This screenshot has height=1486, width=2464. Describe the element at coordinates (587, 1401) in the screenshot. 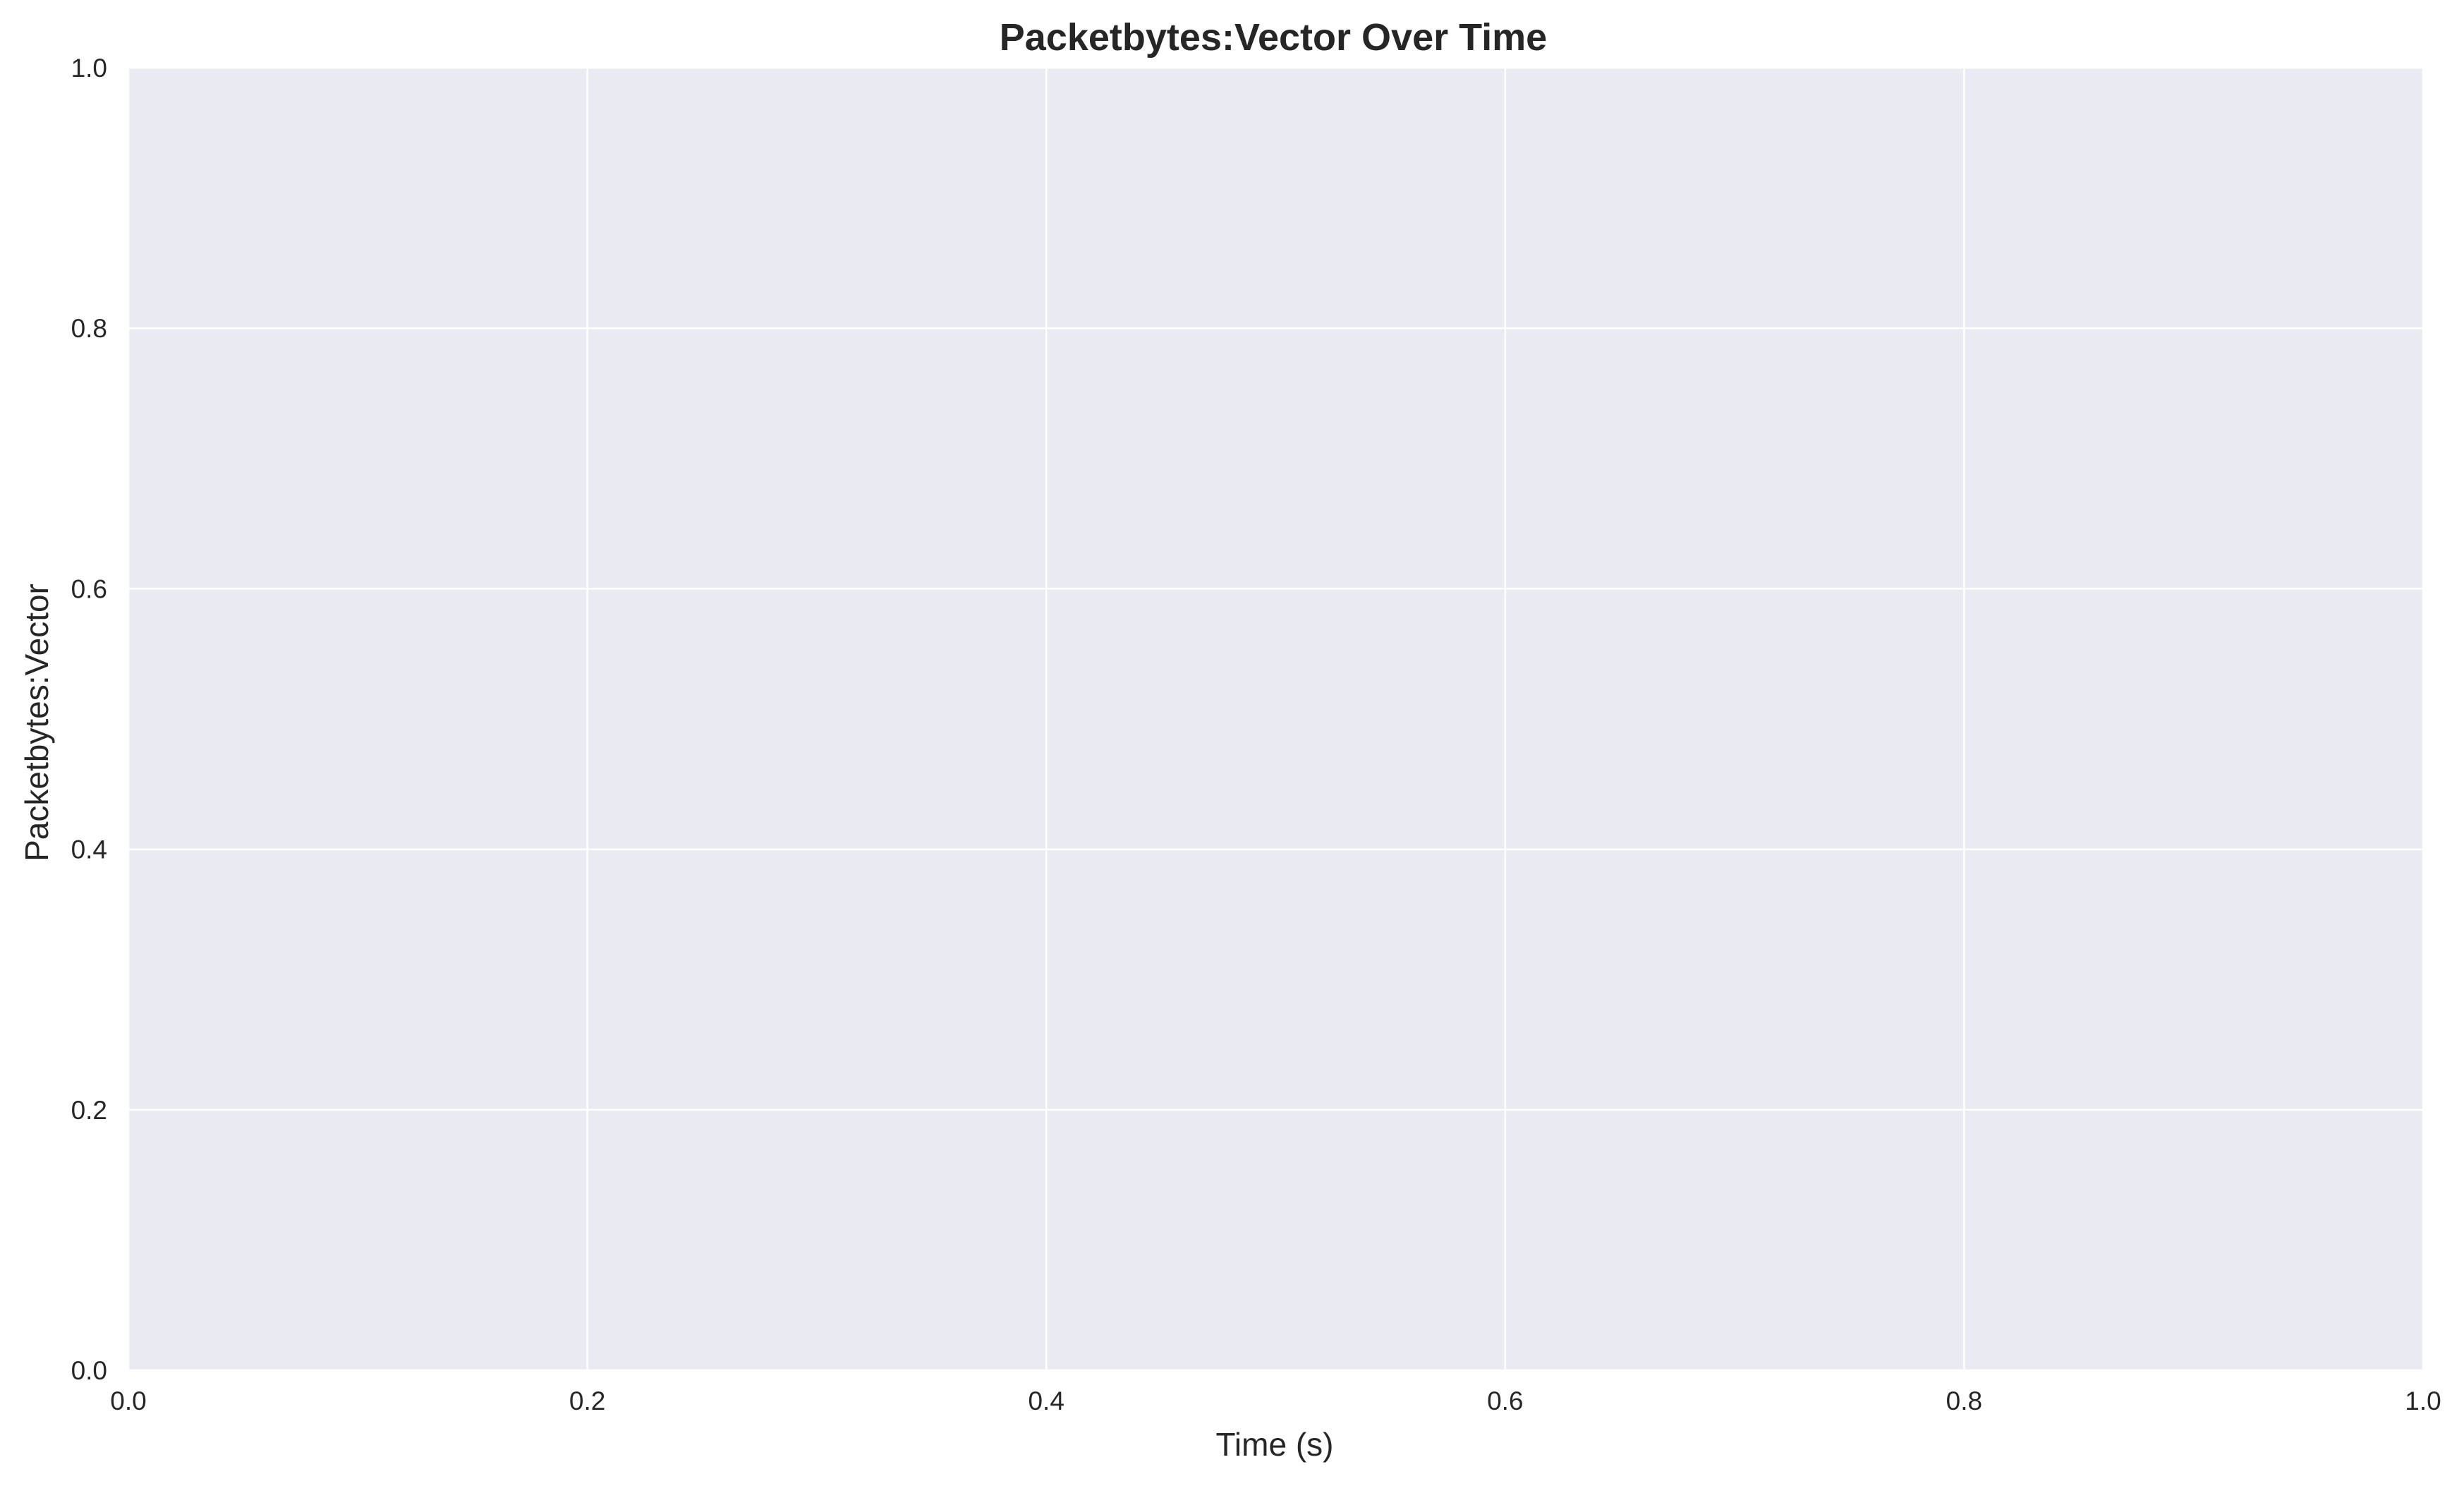

I see `x-tick-label: 0.2` at that location.